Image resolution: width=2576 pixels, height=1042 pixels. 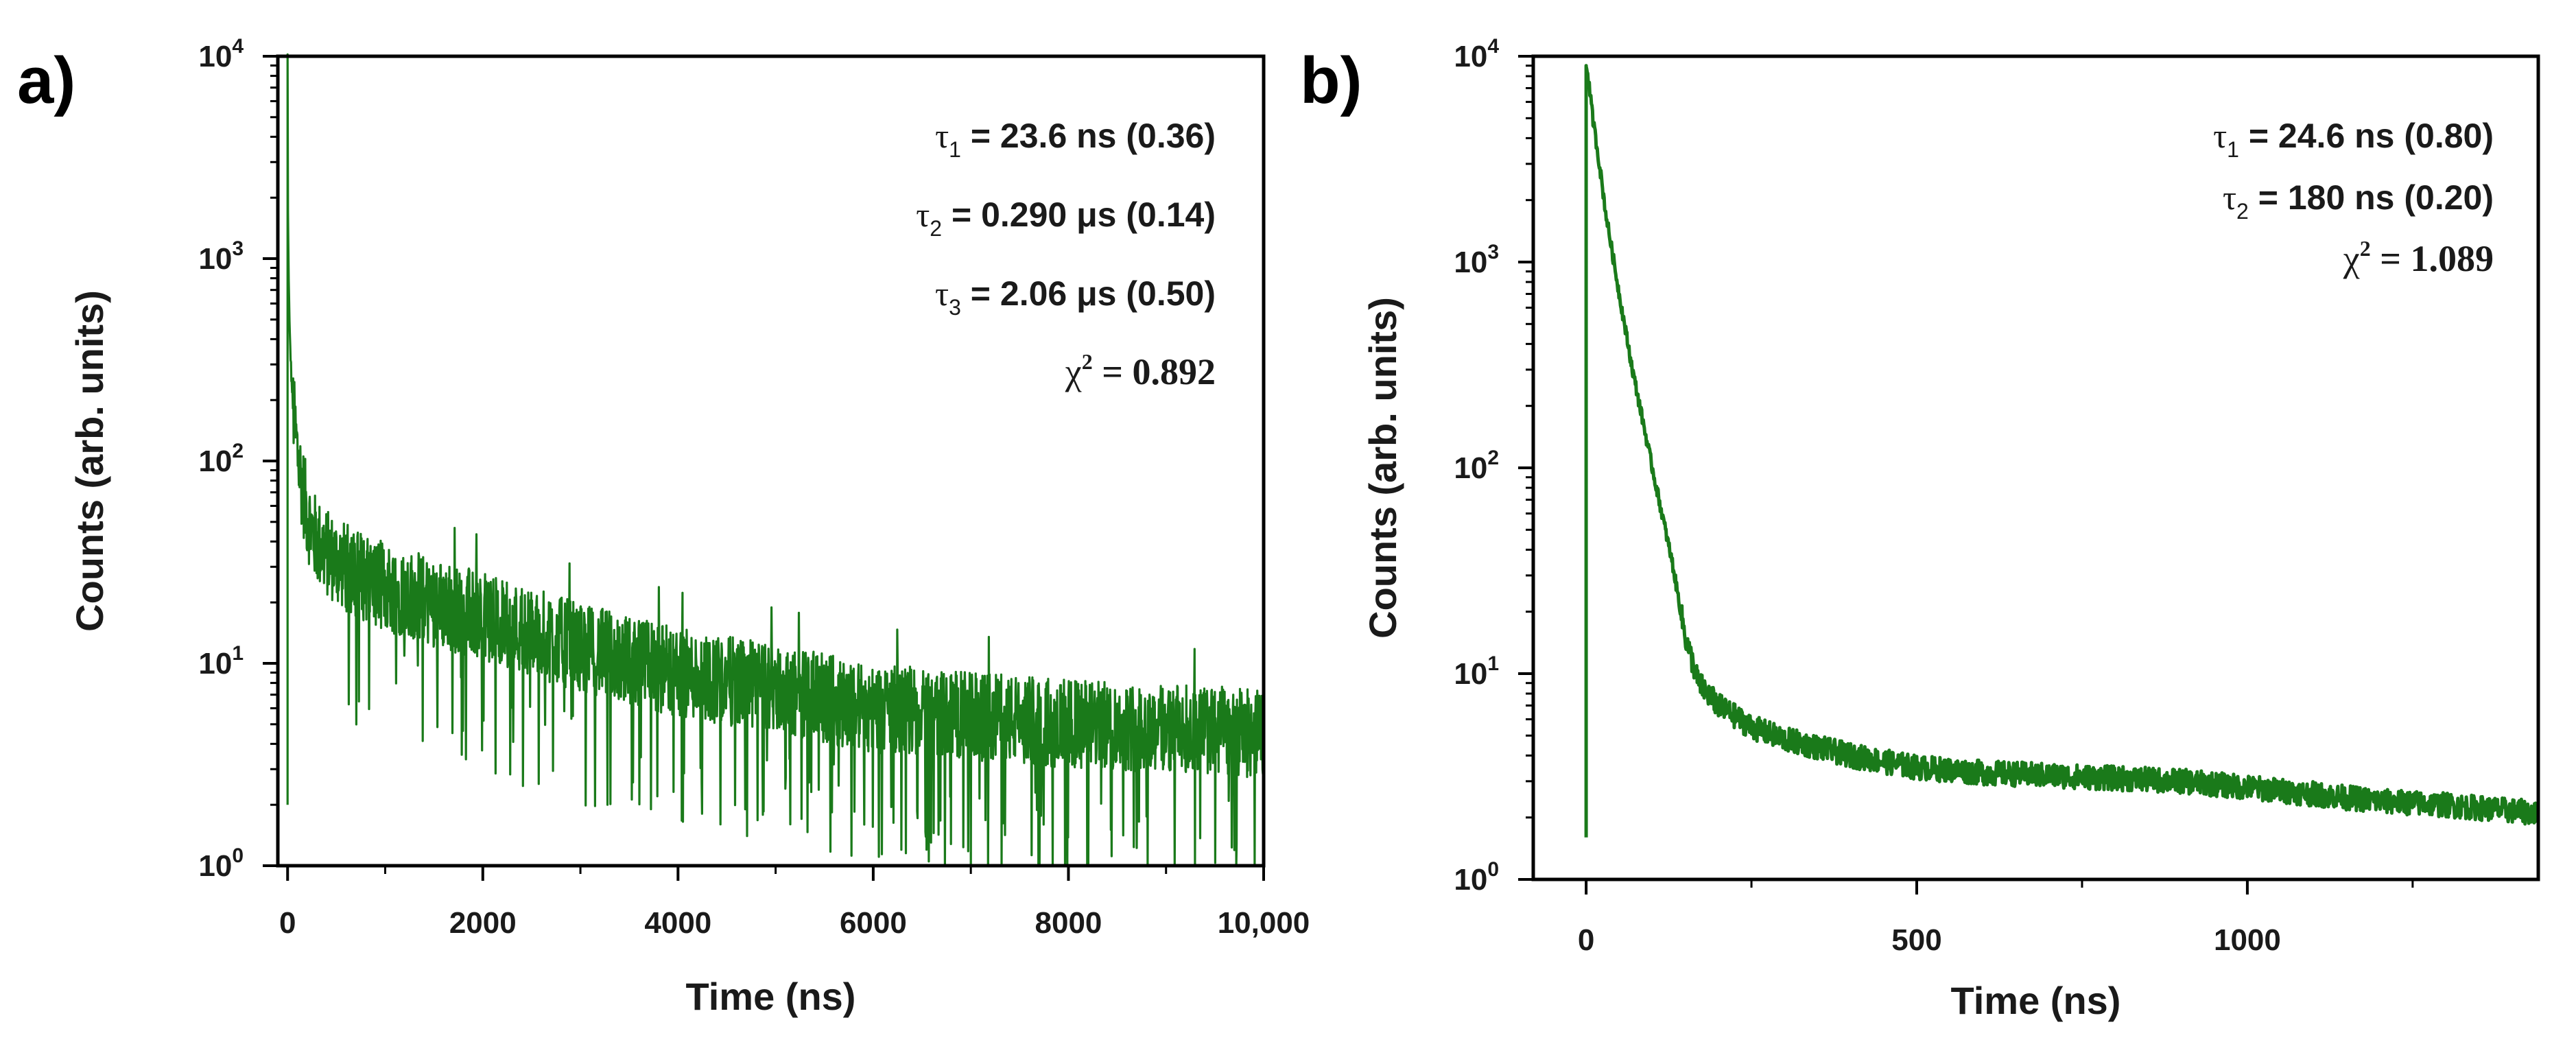 I want to click on fit-annotation: τ1 = 23.6 ns (0.36), so click(x=1075, y=139).